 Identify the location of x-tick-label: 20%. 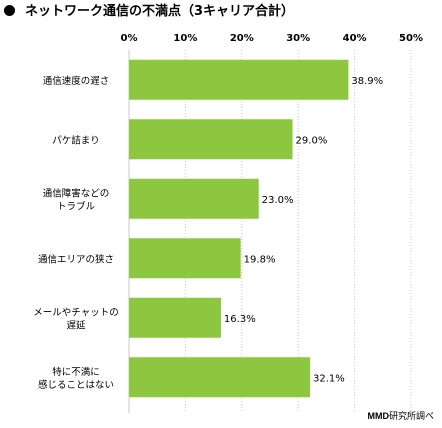
(242, 38).